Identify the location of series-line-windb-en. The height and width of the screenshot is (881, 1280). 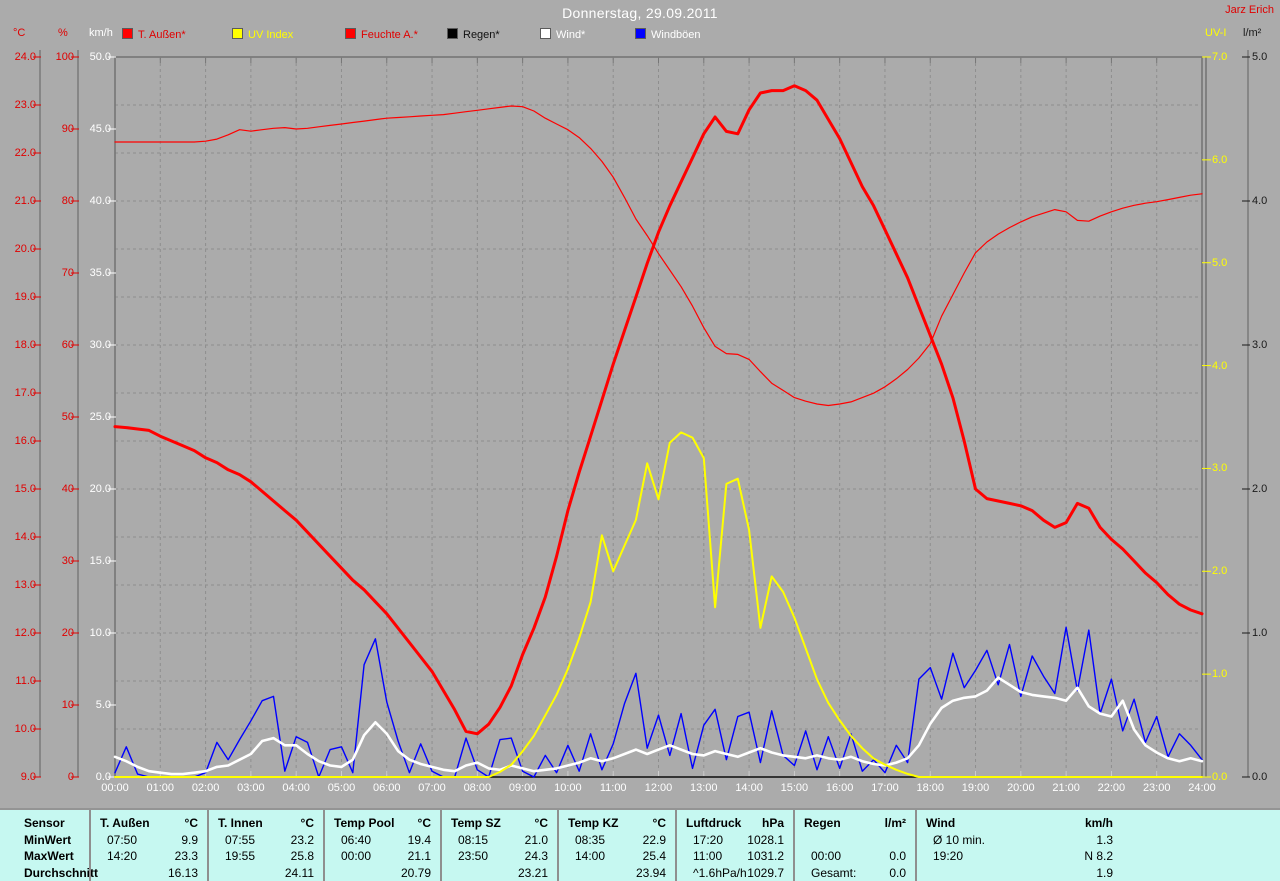
(658, 702).